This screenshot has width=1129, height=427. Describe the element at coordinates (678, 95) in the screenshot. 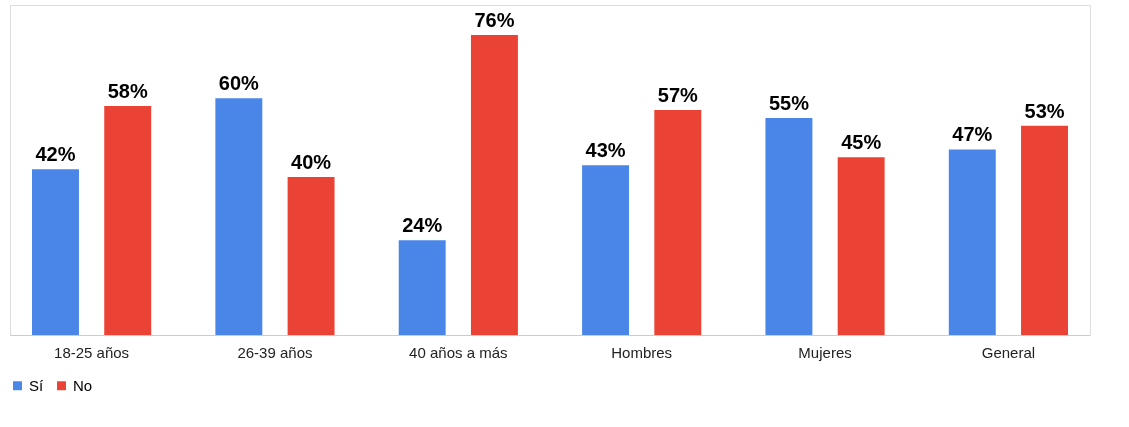

I see `data-label: 57%` at that location.